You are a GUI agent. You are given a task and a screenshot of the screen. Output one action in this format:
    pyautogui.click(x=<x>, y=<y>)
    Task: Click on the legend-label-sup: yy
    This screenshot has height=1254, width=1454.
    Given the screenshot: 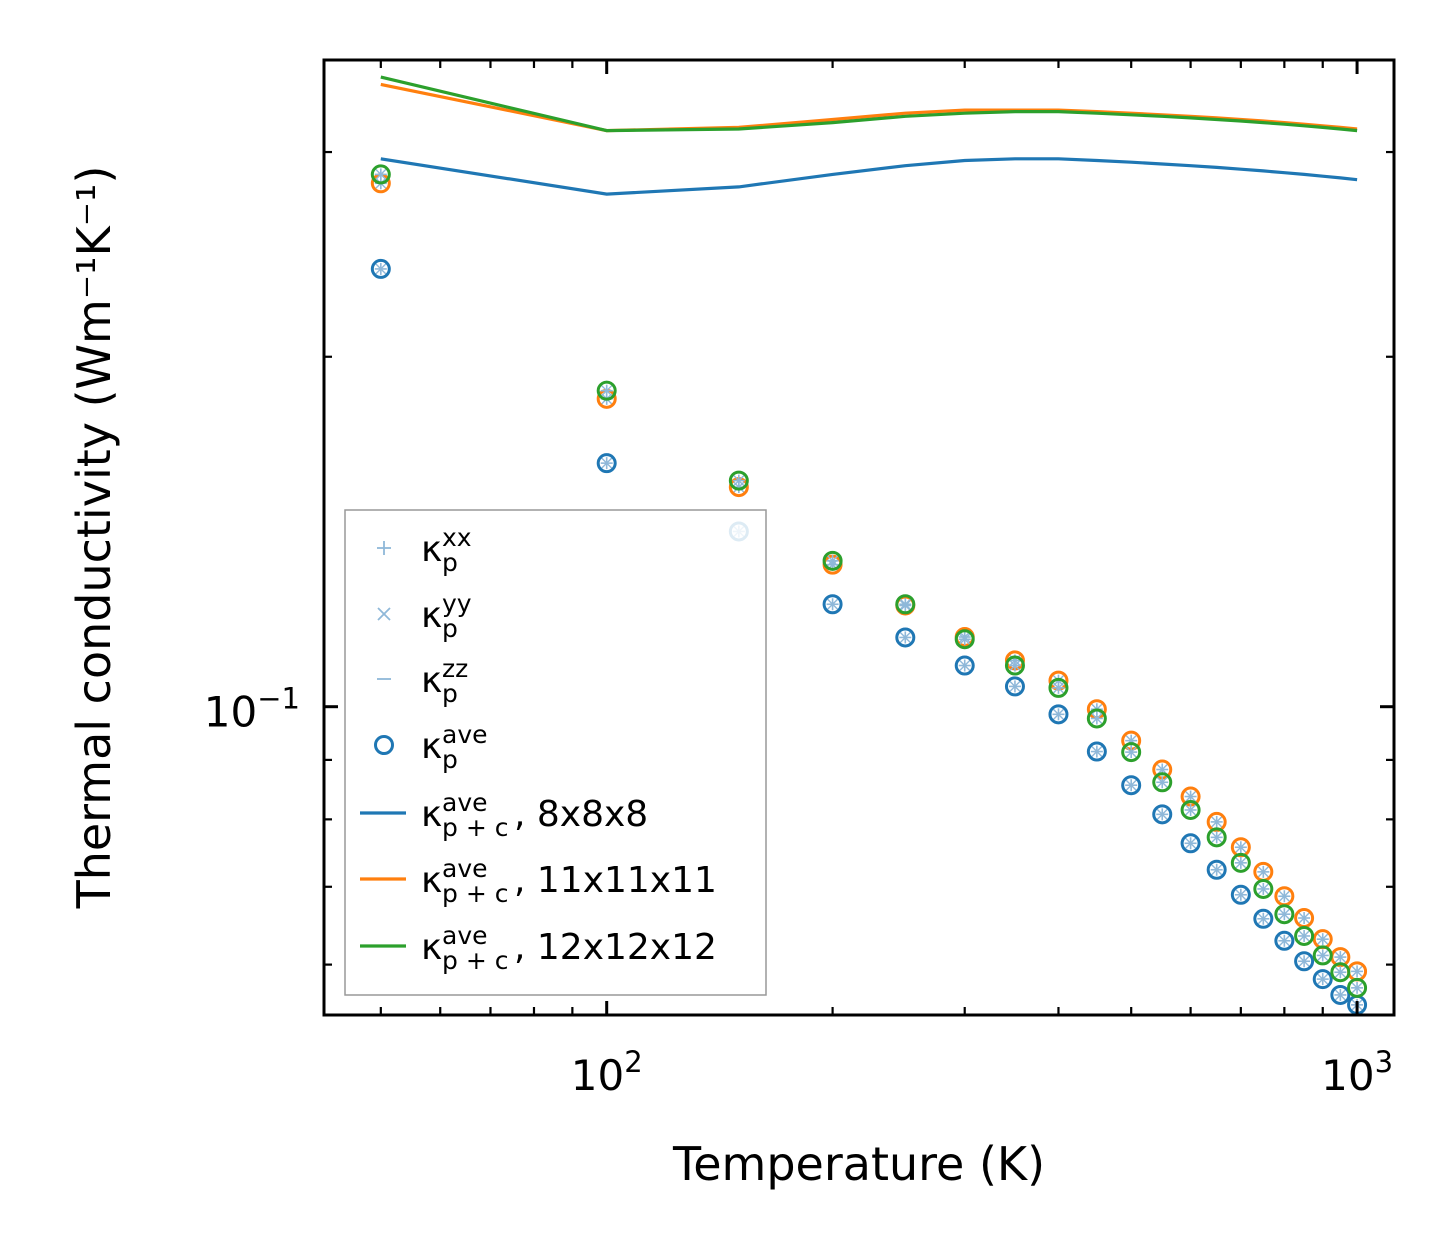 What is the action you would take?
    pyautogui.click(x=457, y=603)
    